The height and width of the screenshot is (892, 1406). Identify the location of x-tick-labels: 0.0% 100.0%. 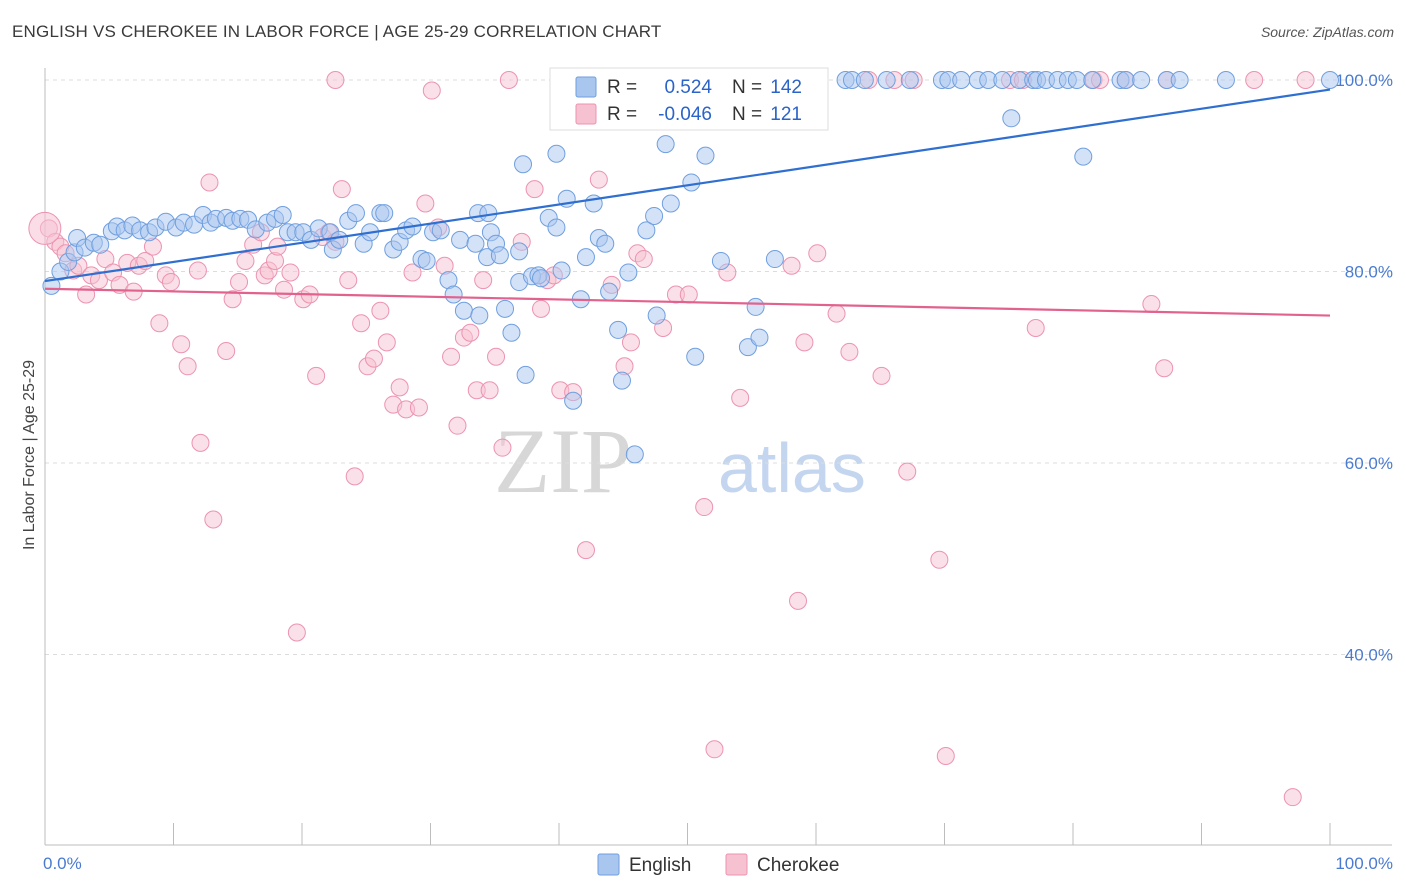
(718, 863).